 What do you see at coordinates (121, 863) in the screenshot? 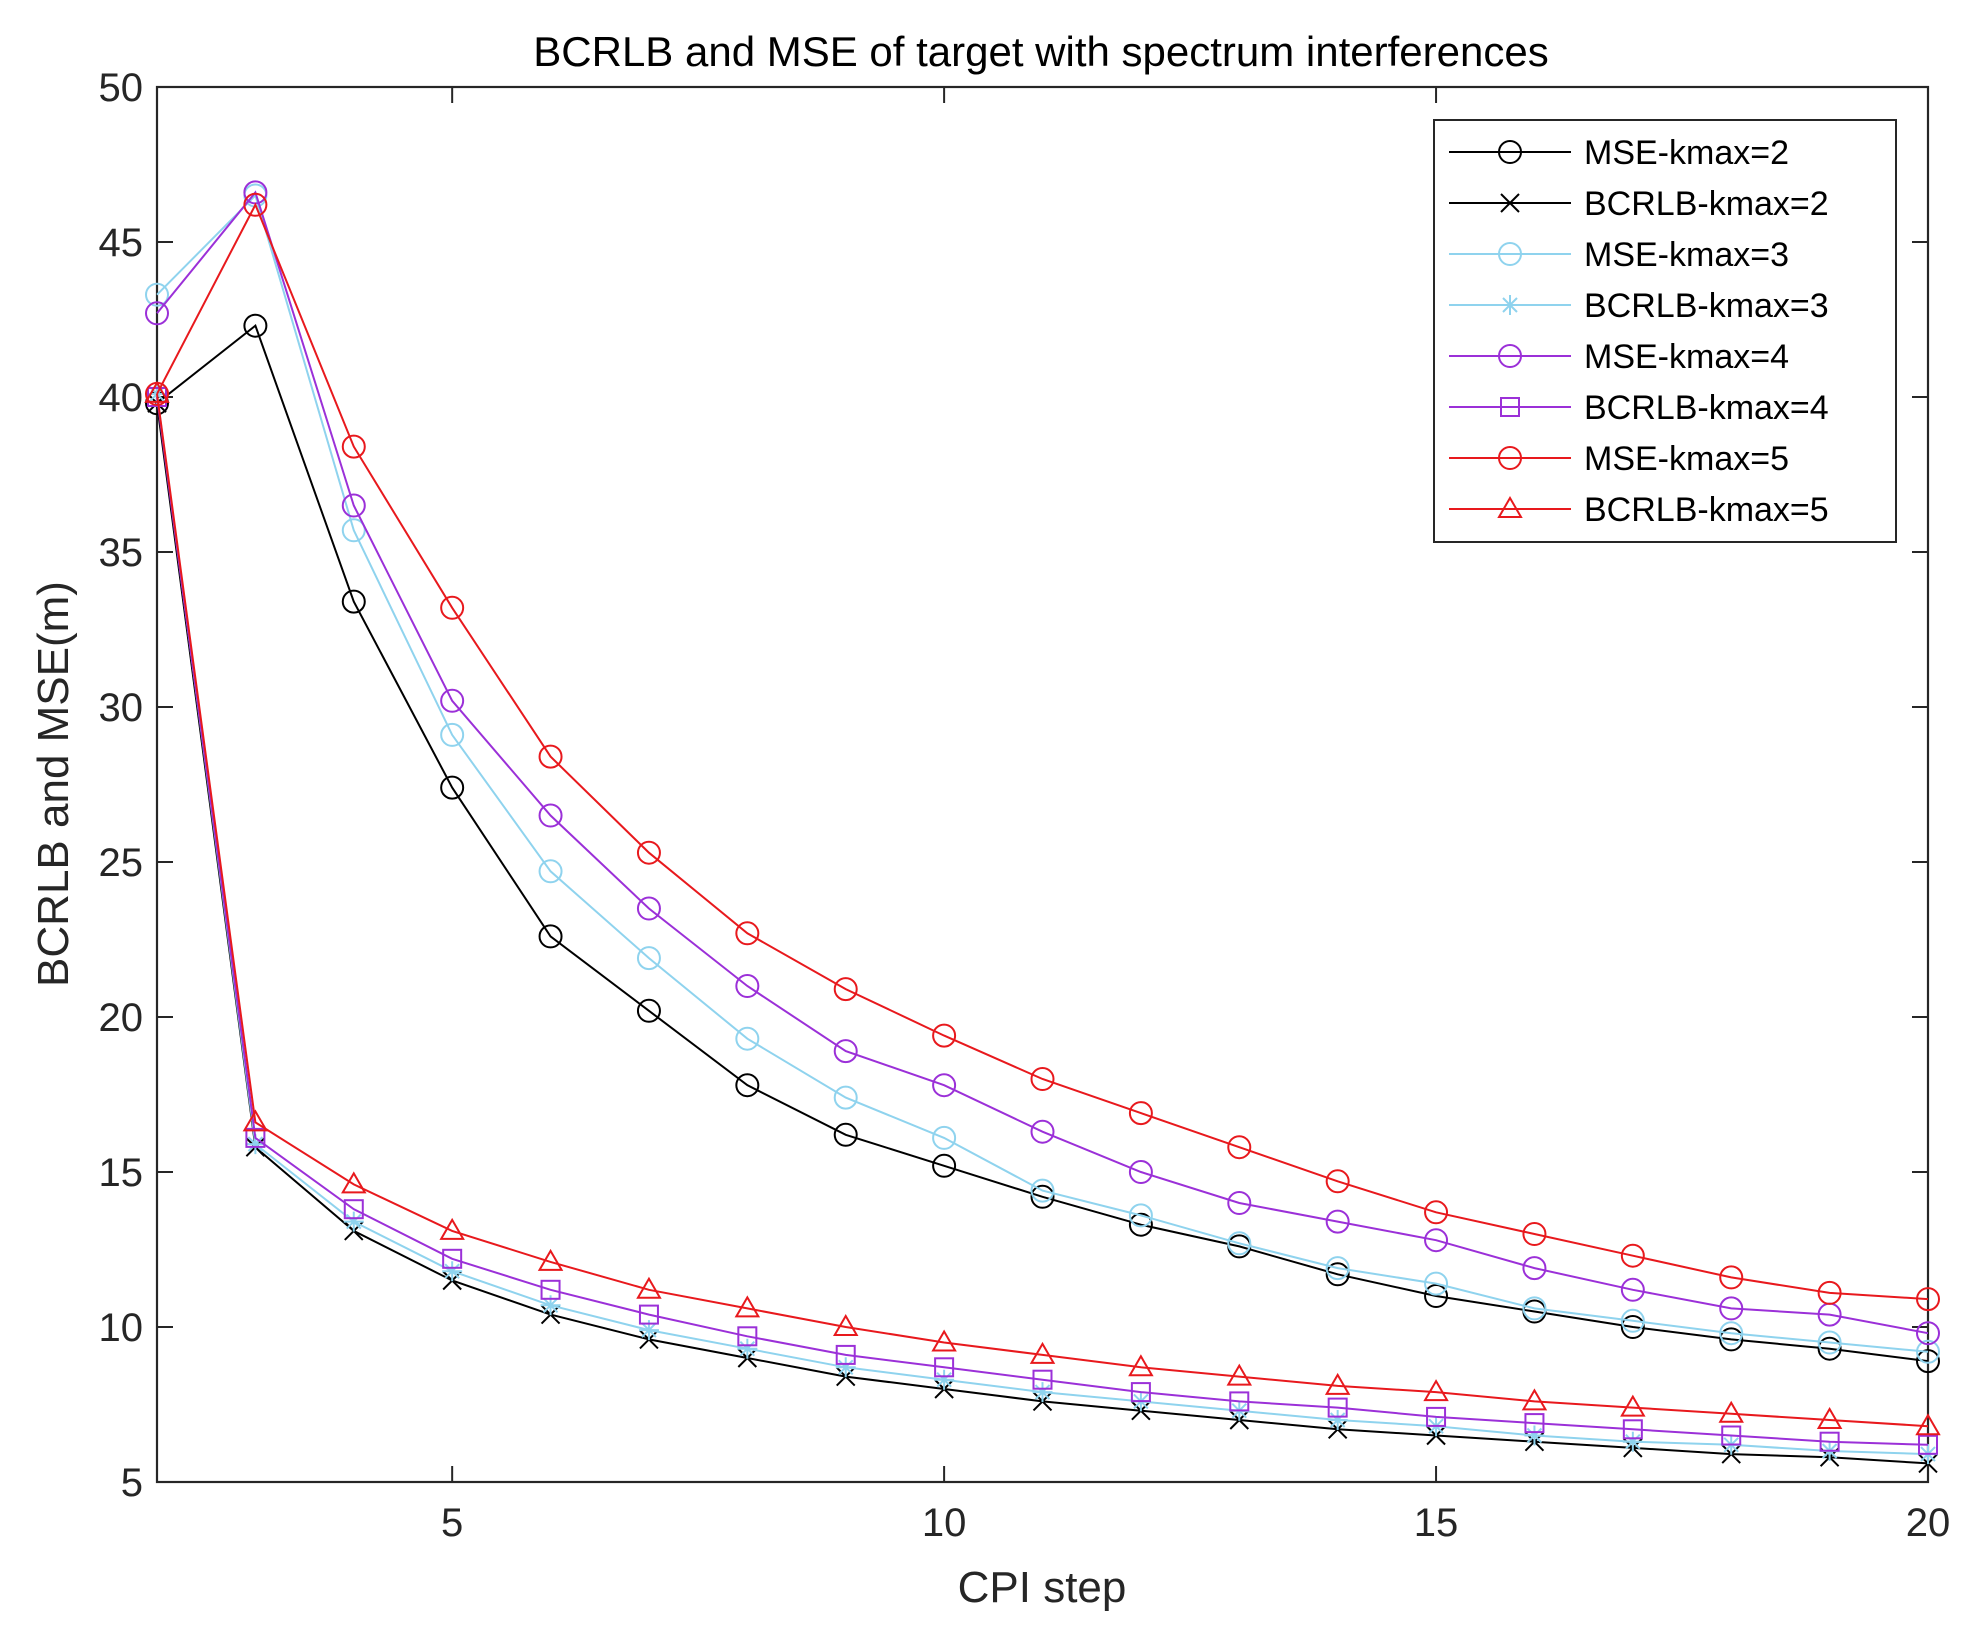
I see `y-tick-label: 25` at bounding box center [121, 863].